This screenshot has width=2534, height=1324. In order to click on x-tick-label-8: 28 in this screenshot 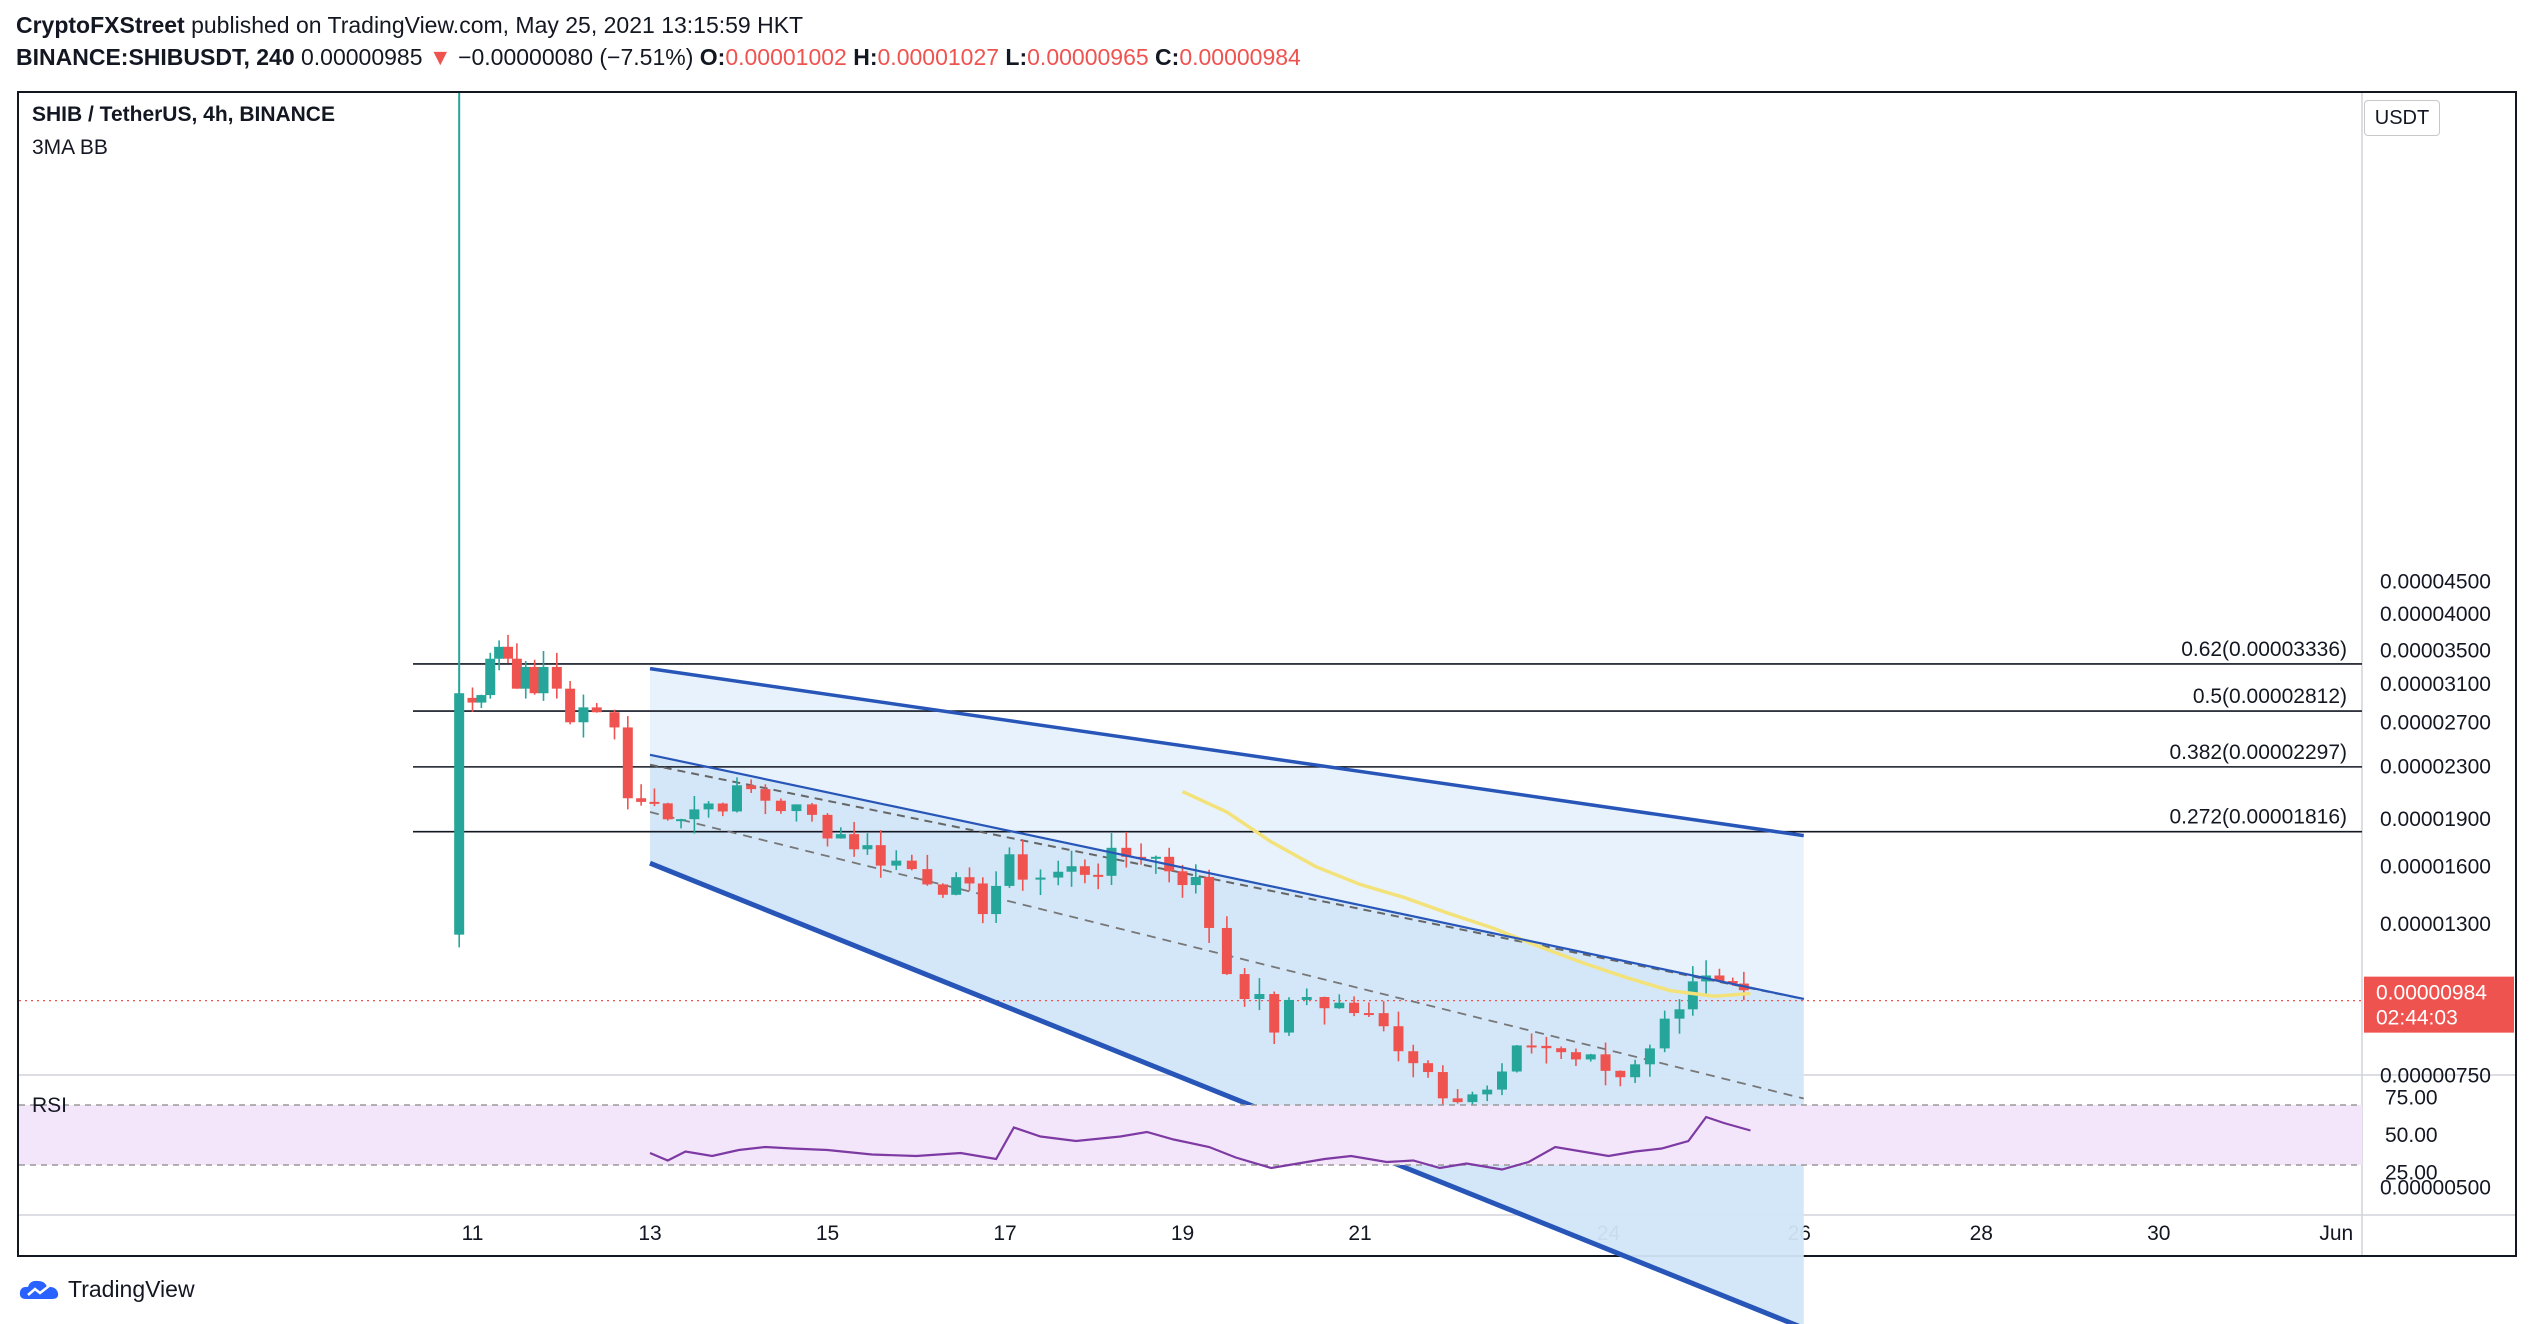, I will do `click(1981, 1233)`.